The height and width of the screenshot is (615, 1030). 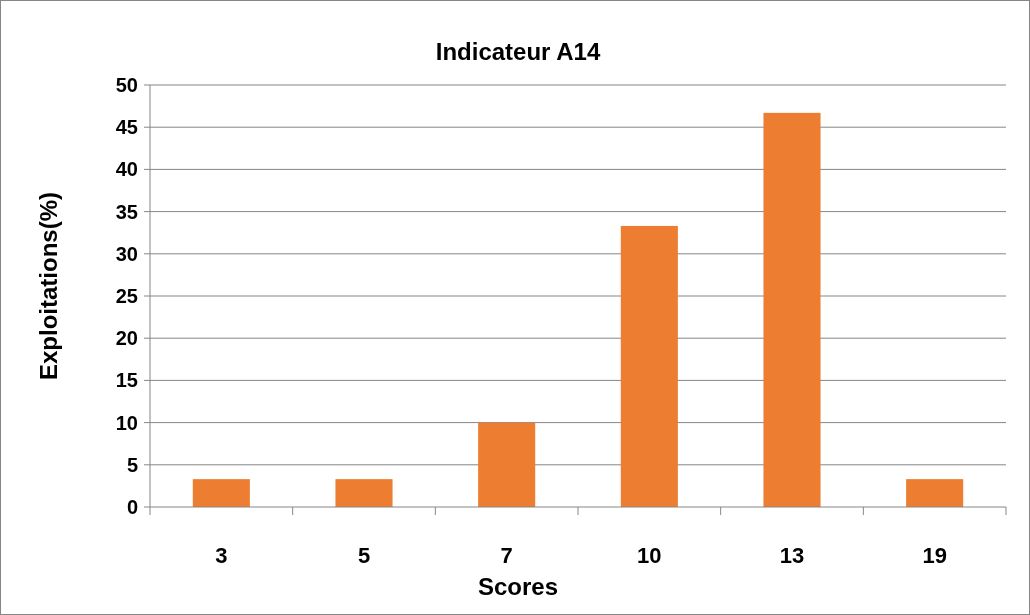 What do you see at coordinates (126, 253) in the screenshot?
I see `y-tick-label: 30` at bounding box center [126, 253].